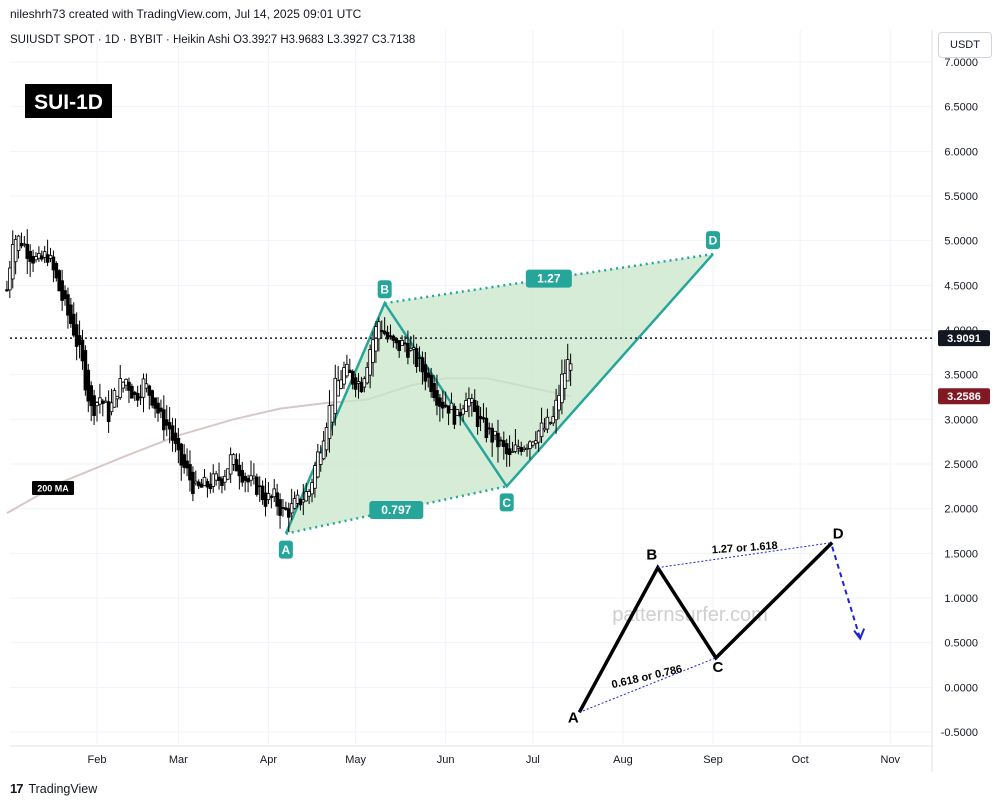 This screenshot has height=808, width=1006. I want to click on ma-price-tag: 3.2586, so click(964, 396).